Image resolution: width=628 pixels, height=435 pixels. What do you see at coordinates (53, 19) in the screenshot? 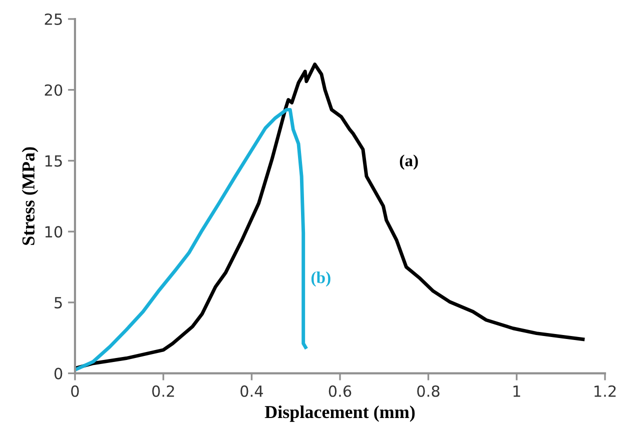
I see `y-tick-label: 25` at bounding box center [53, 19].